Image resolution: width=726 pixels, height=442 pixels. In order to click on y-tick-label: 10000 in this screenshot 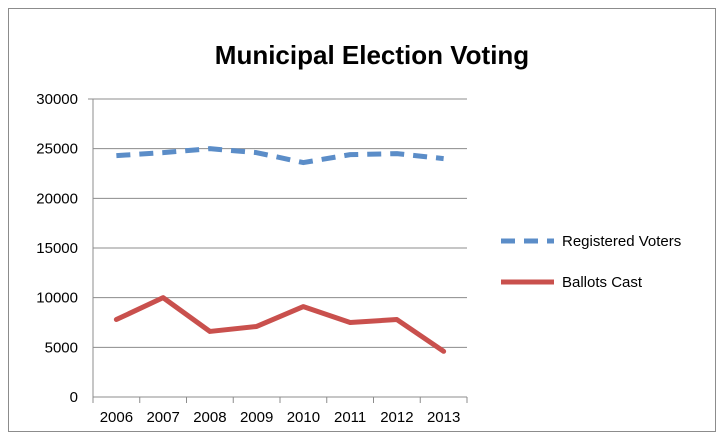, I will do `click(57, 298)`.